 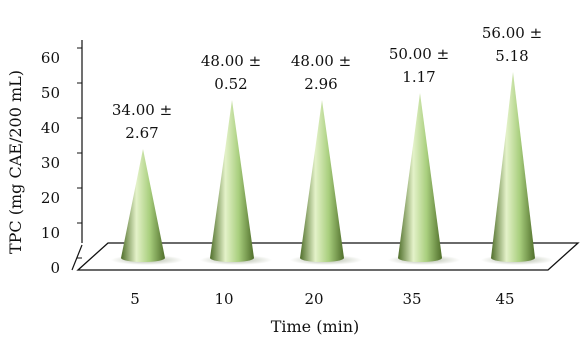 What do you see at coordinates (320, 84) in the screenshot?
I see `data-label: 2.96` at bounding box center [320, 84].